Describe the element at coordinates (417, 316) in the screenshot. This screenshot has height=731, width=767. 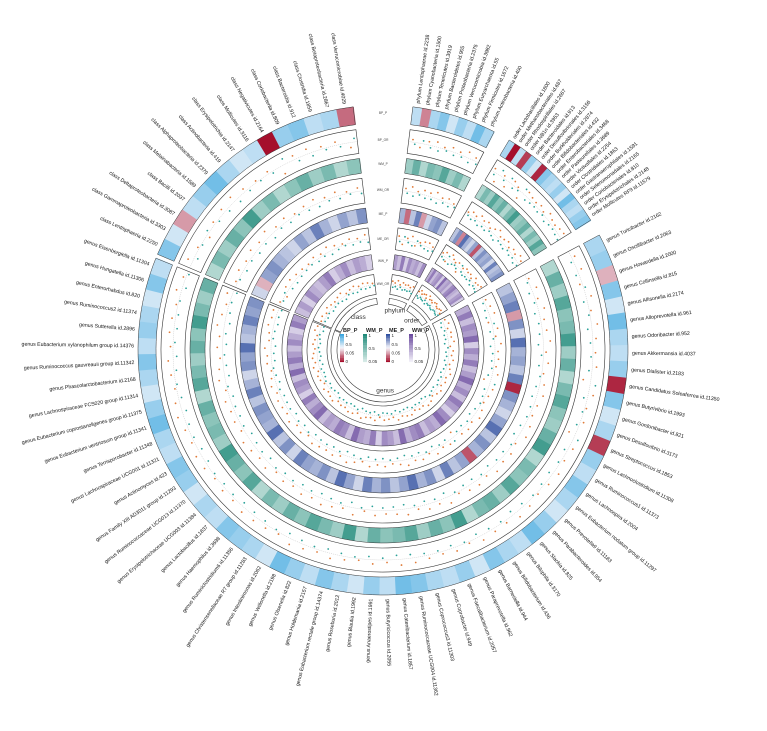
I see `sector-band` at that location.